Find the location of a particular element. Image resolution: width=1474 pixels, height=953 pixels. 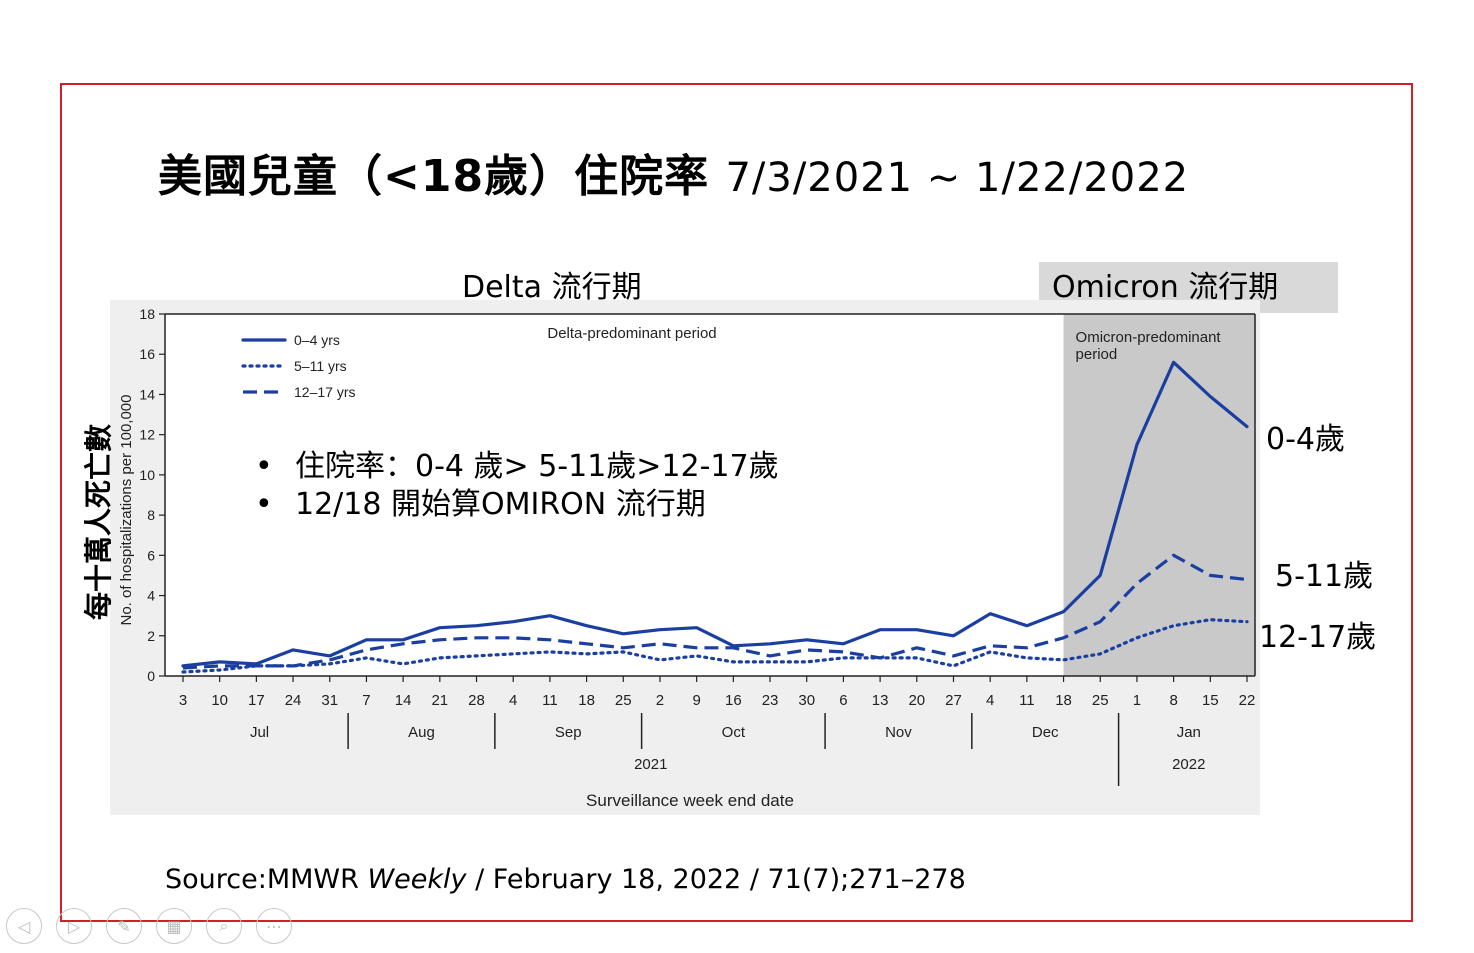

x-axis-label: Surveillance week end date is located at coordinates (690, 800).